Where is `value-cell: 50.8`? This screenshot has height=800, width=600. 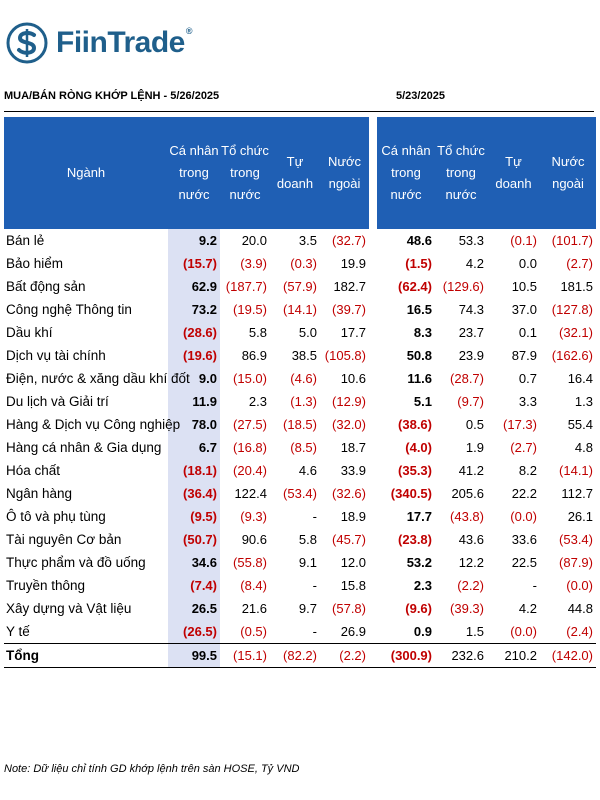 value-cell: 50.8 is located at coordinates (419, 355).